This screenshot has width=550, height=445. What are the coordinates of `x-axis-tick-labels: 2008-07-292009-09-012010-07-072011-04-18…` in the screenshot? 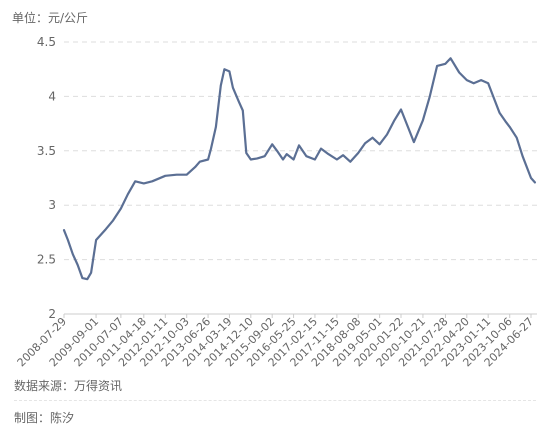 It's located at (275, 341).